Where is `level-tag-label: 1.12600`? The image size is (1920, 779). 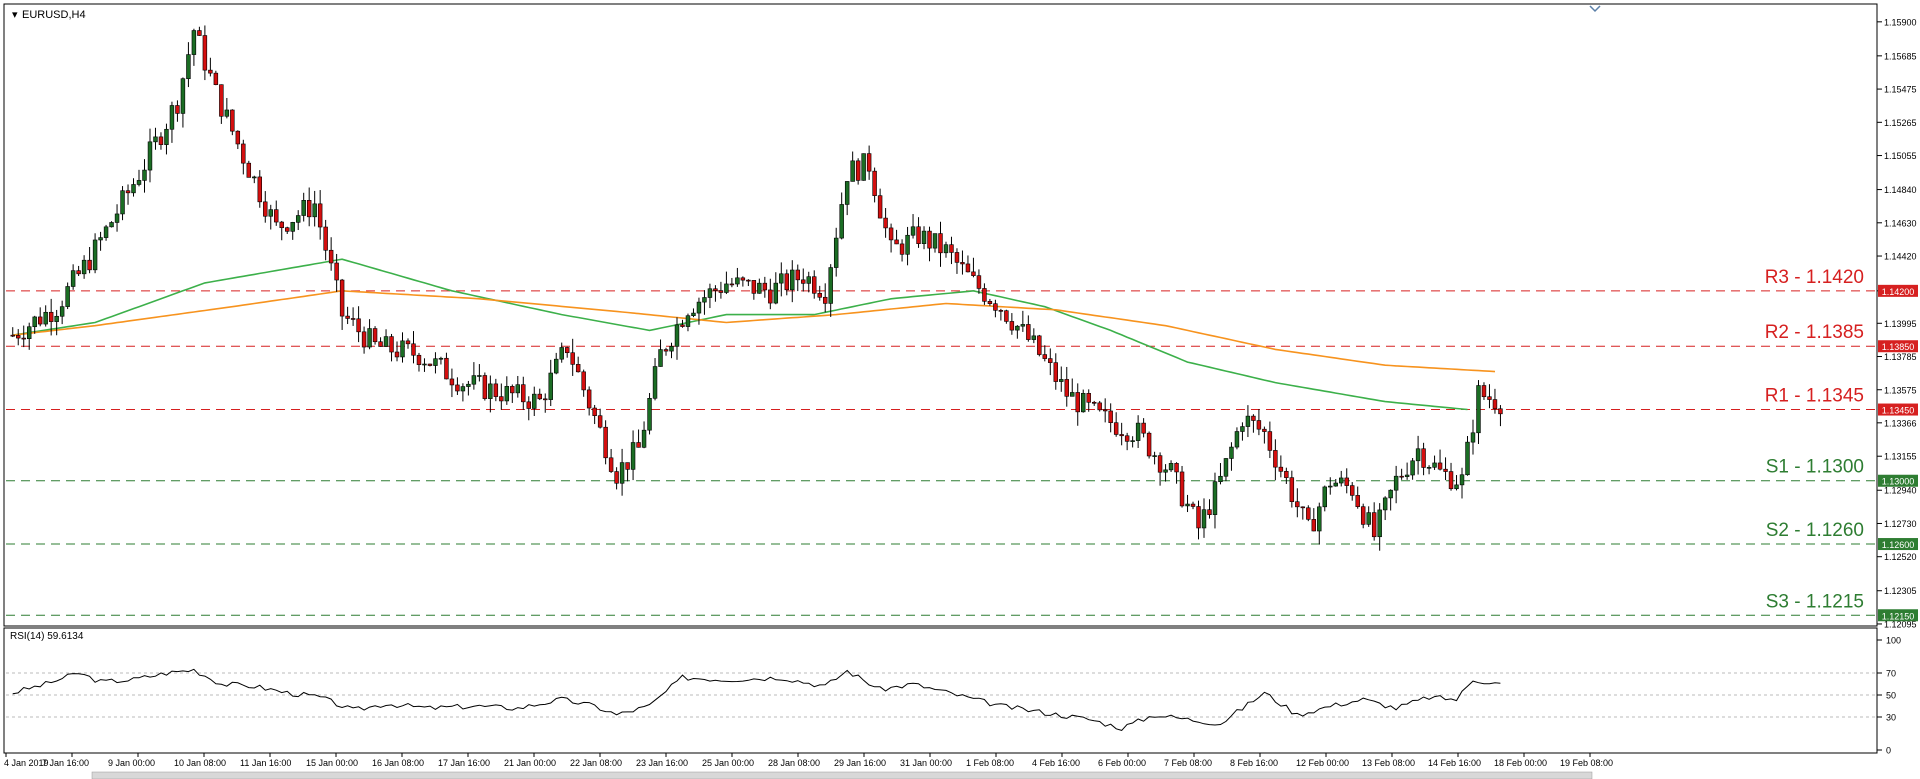 level-tag-label: 1.12600 is located at coordinates (1898, 545).